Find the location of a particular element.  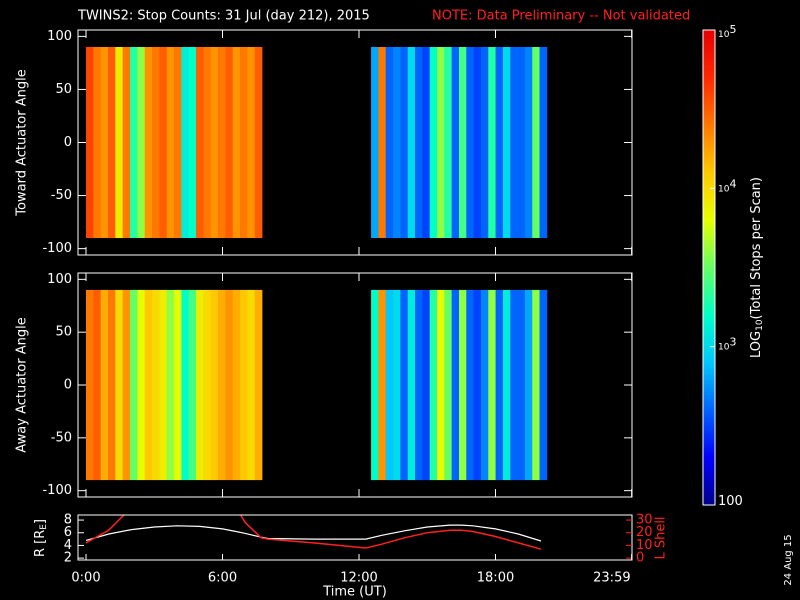

date-stamp: 24 Aug 15 is located at coordinates (788, 559).